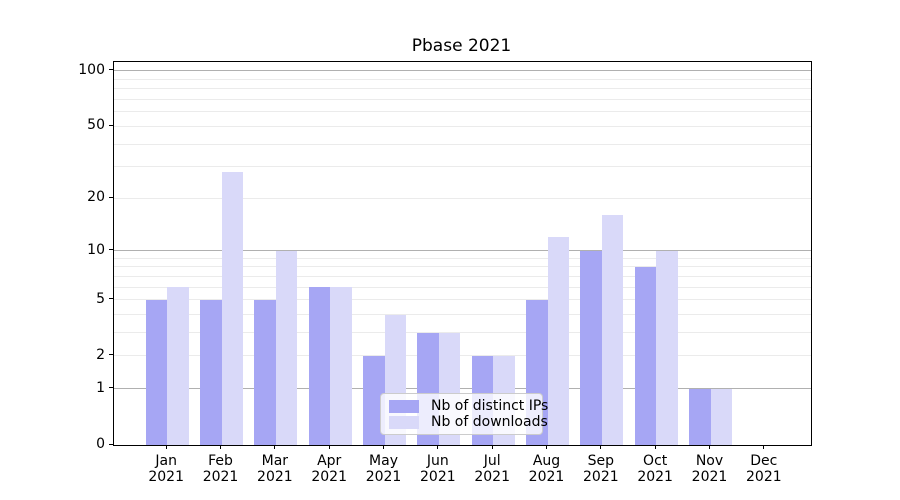 The height and width of the screenshot is (500, 900). Describe the element at coordinates (721, 416) in the screenshot. I see `bar-downloads-nov` at that location.